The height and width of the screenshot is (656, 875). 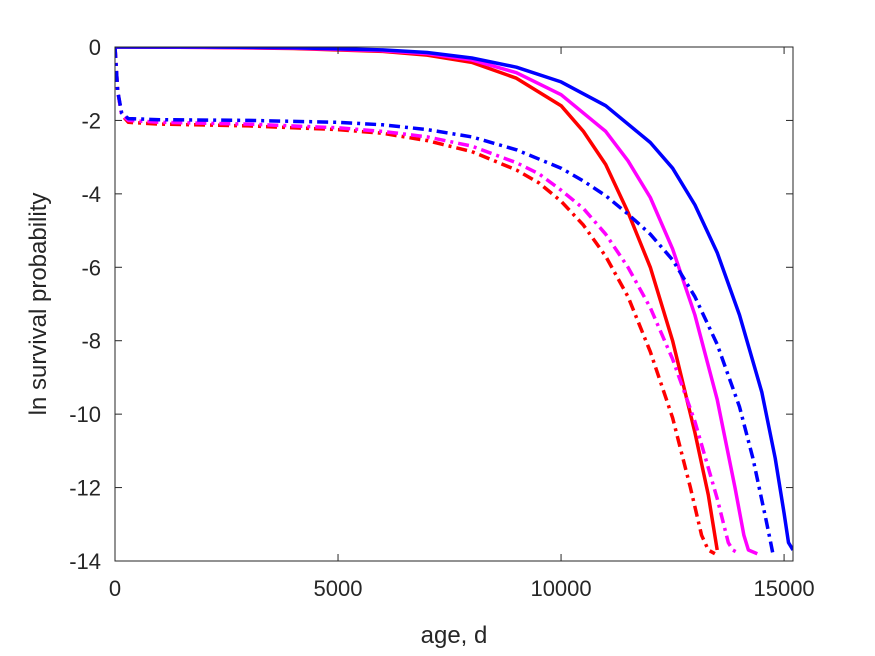 I want to click on x-axis-title: age, d, so click(x=454, y=635).